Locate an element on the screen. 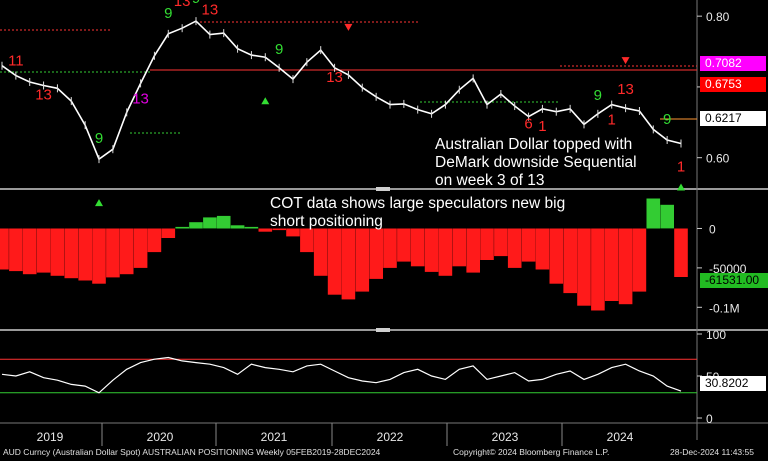  demark-marker: 6 is located at coordinates (528, 124).